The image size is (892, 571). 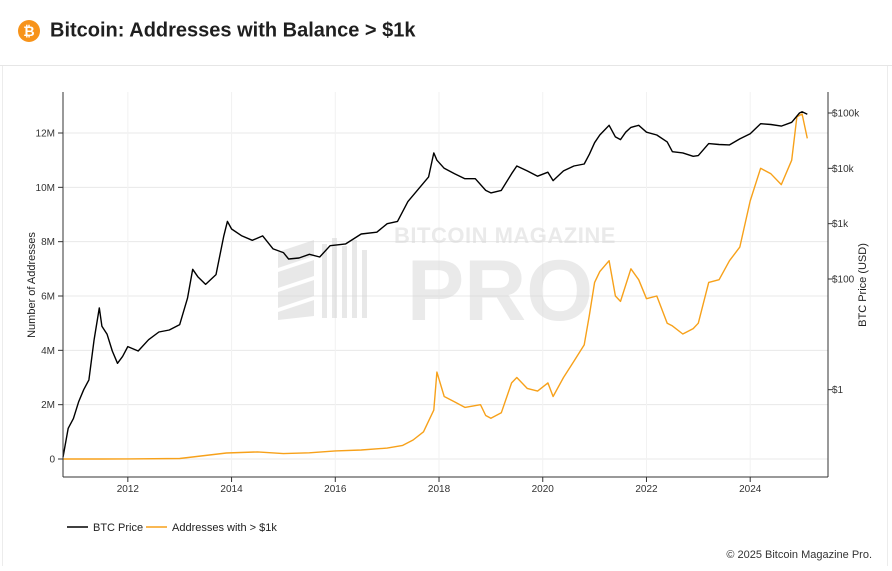 What do you see at coordinates (231, 489) in the screenshot?
I see `x-tick-label-1: 2014` at bounding box center [231, 489].